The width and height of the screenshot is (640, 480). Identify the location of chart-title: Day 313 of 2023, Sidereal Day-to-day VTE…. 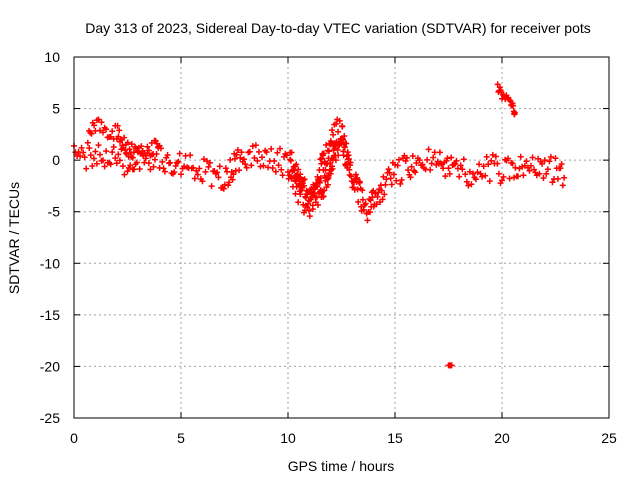
(338, 28).